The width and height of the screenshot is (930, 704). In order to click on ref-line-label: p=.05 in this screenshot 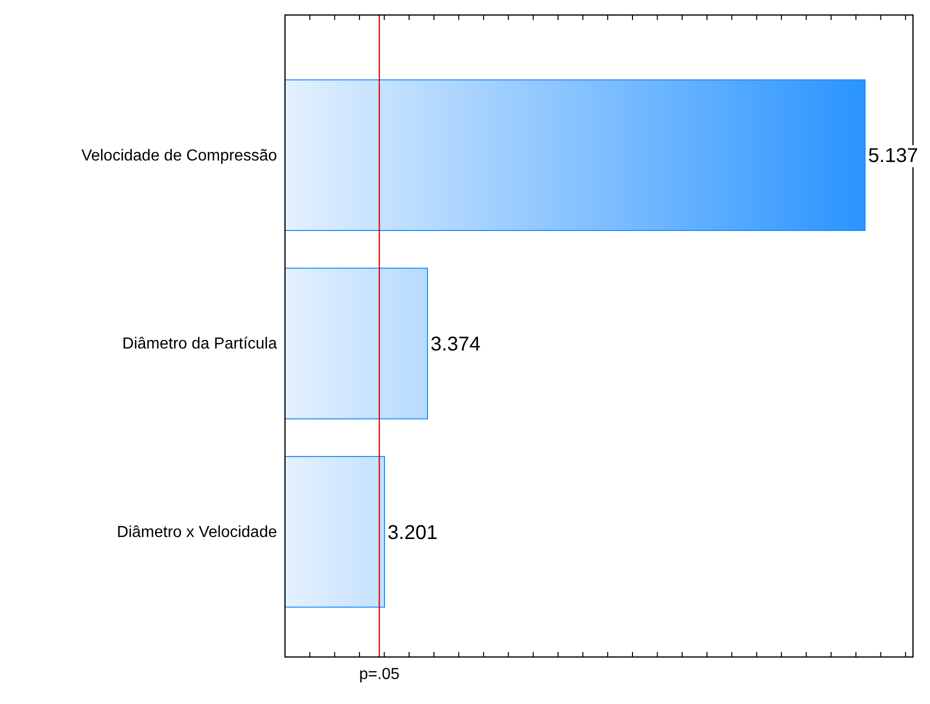, I will do `click(379, 674)`.